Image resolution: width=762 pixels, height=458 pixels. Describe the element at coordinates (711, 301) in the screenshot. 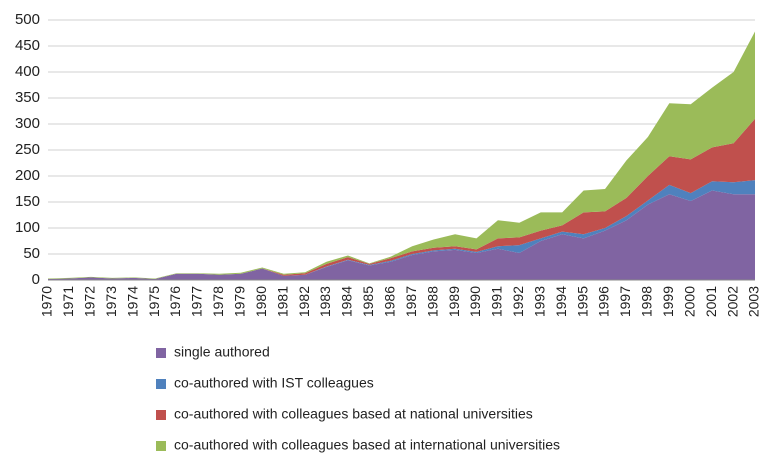

I see `x-tick-label: 2001` at that location.